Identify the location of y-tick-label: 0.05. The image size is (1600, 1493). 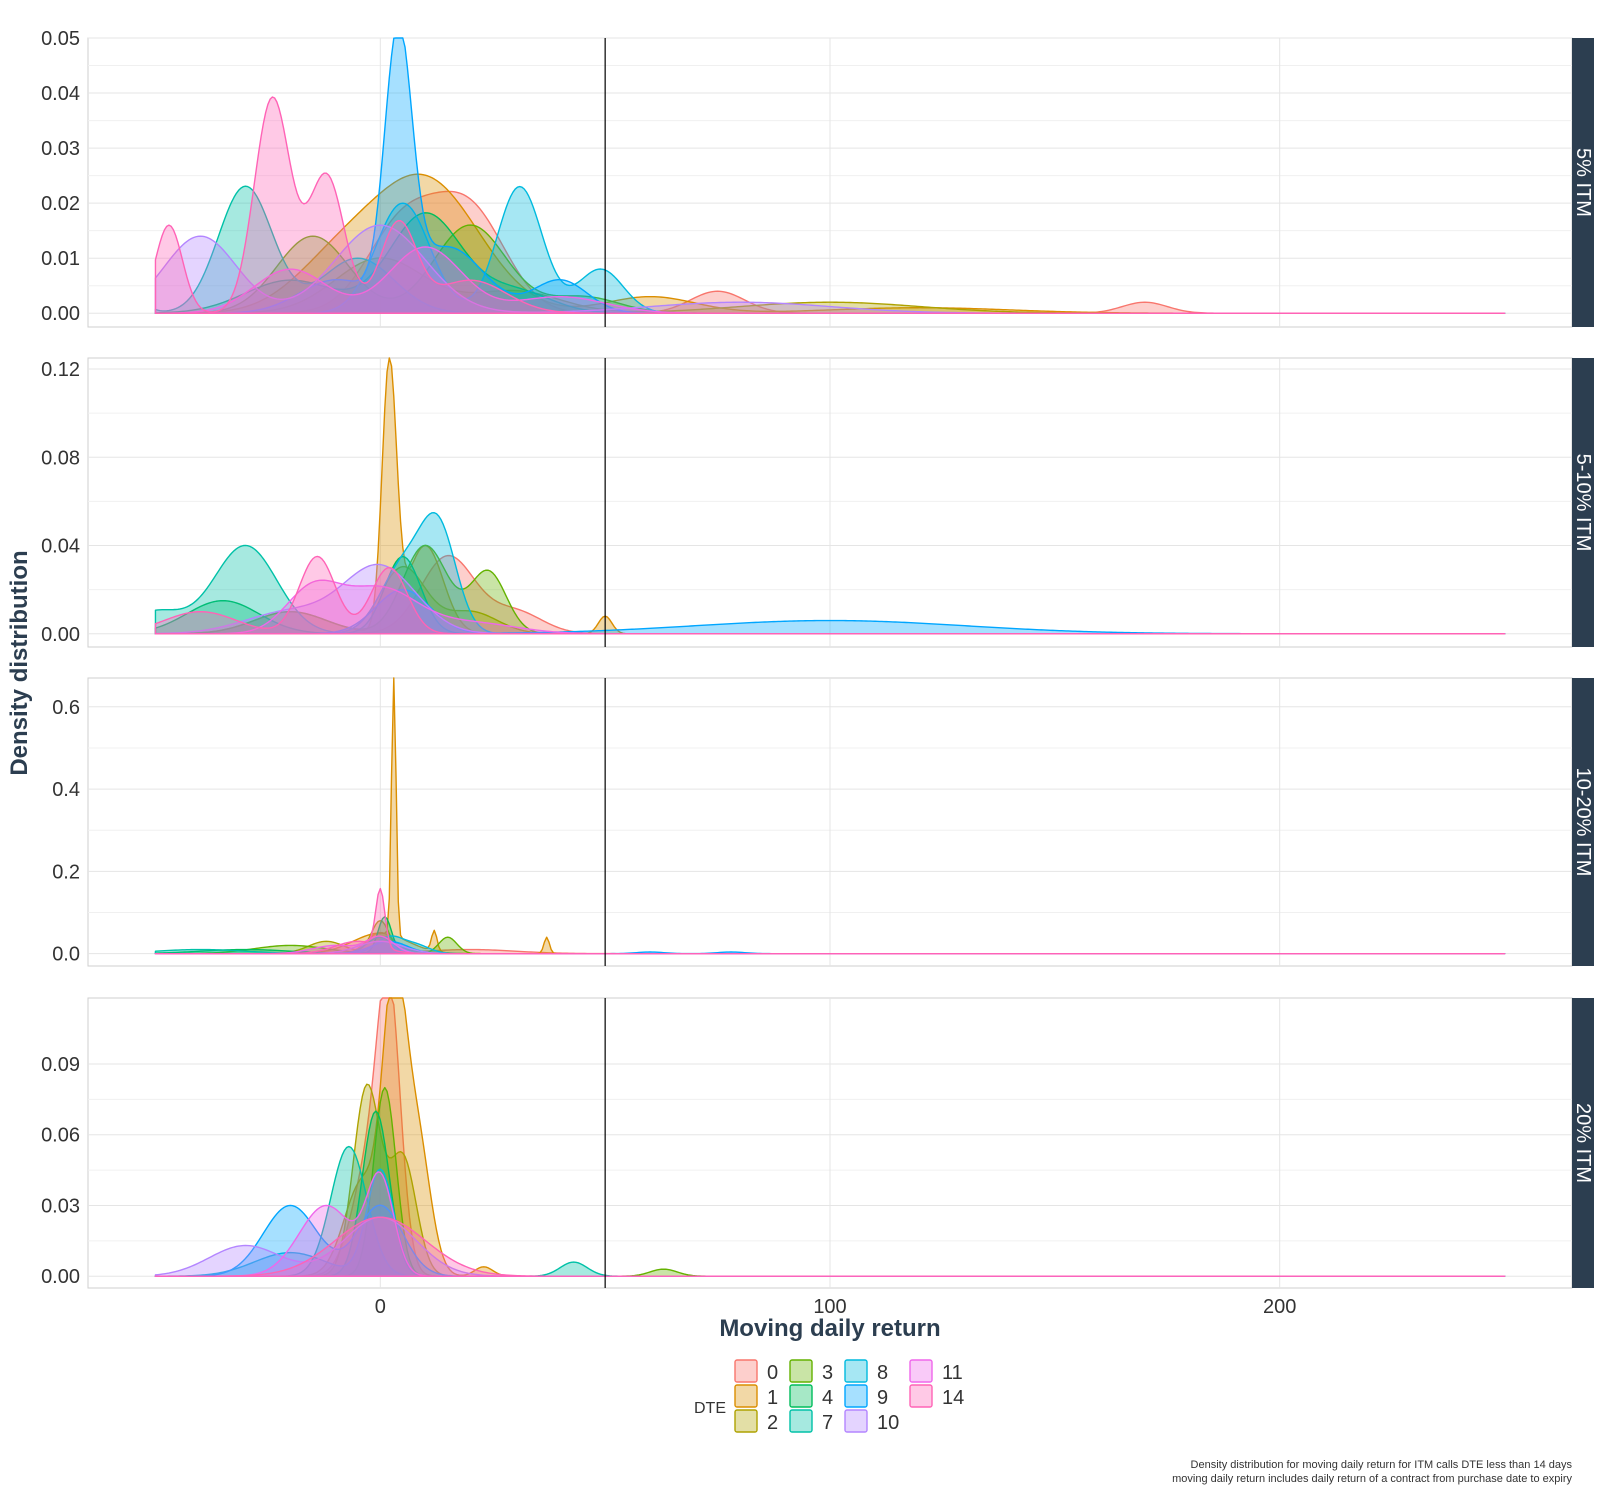
(60, 39).